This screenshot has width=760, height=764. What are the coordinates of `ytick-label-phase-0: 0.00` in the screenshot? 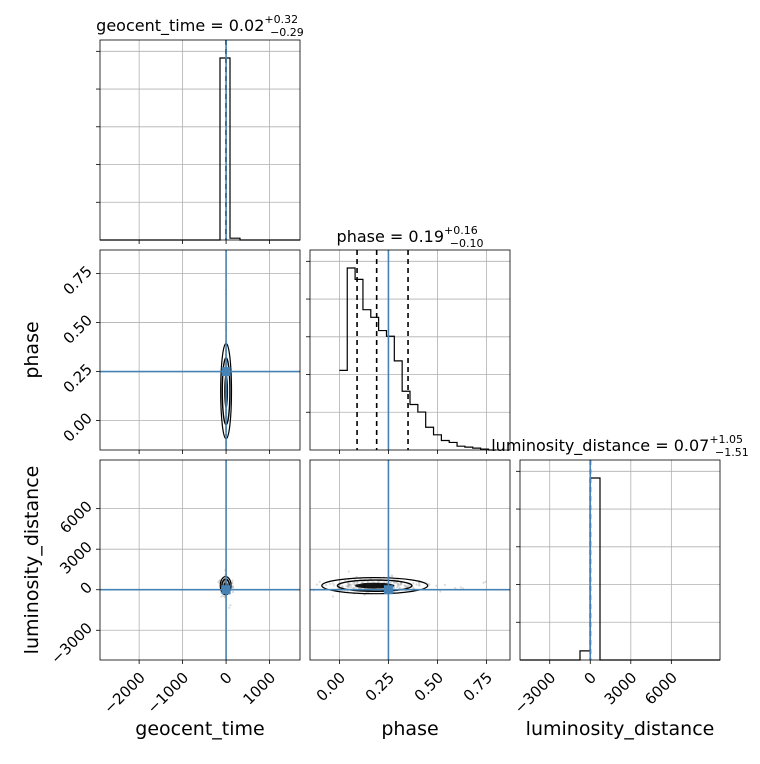 It's located at (78, 427).